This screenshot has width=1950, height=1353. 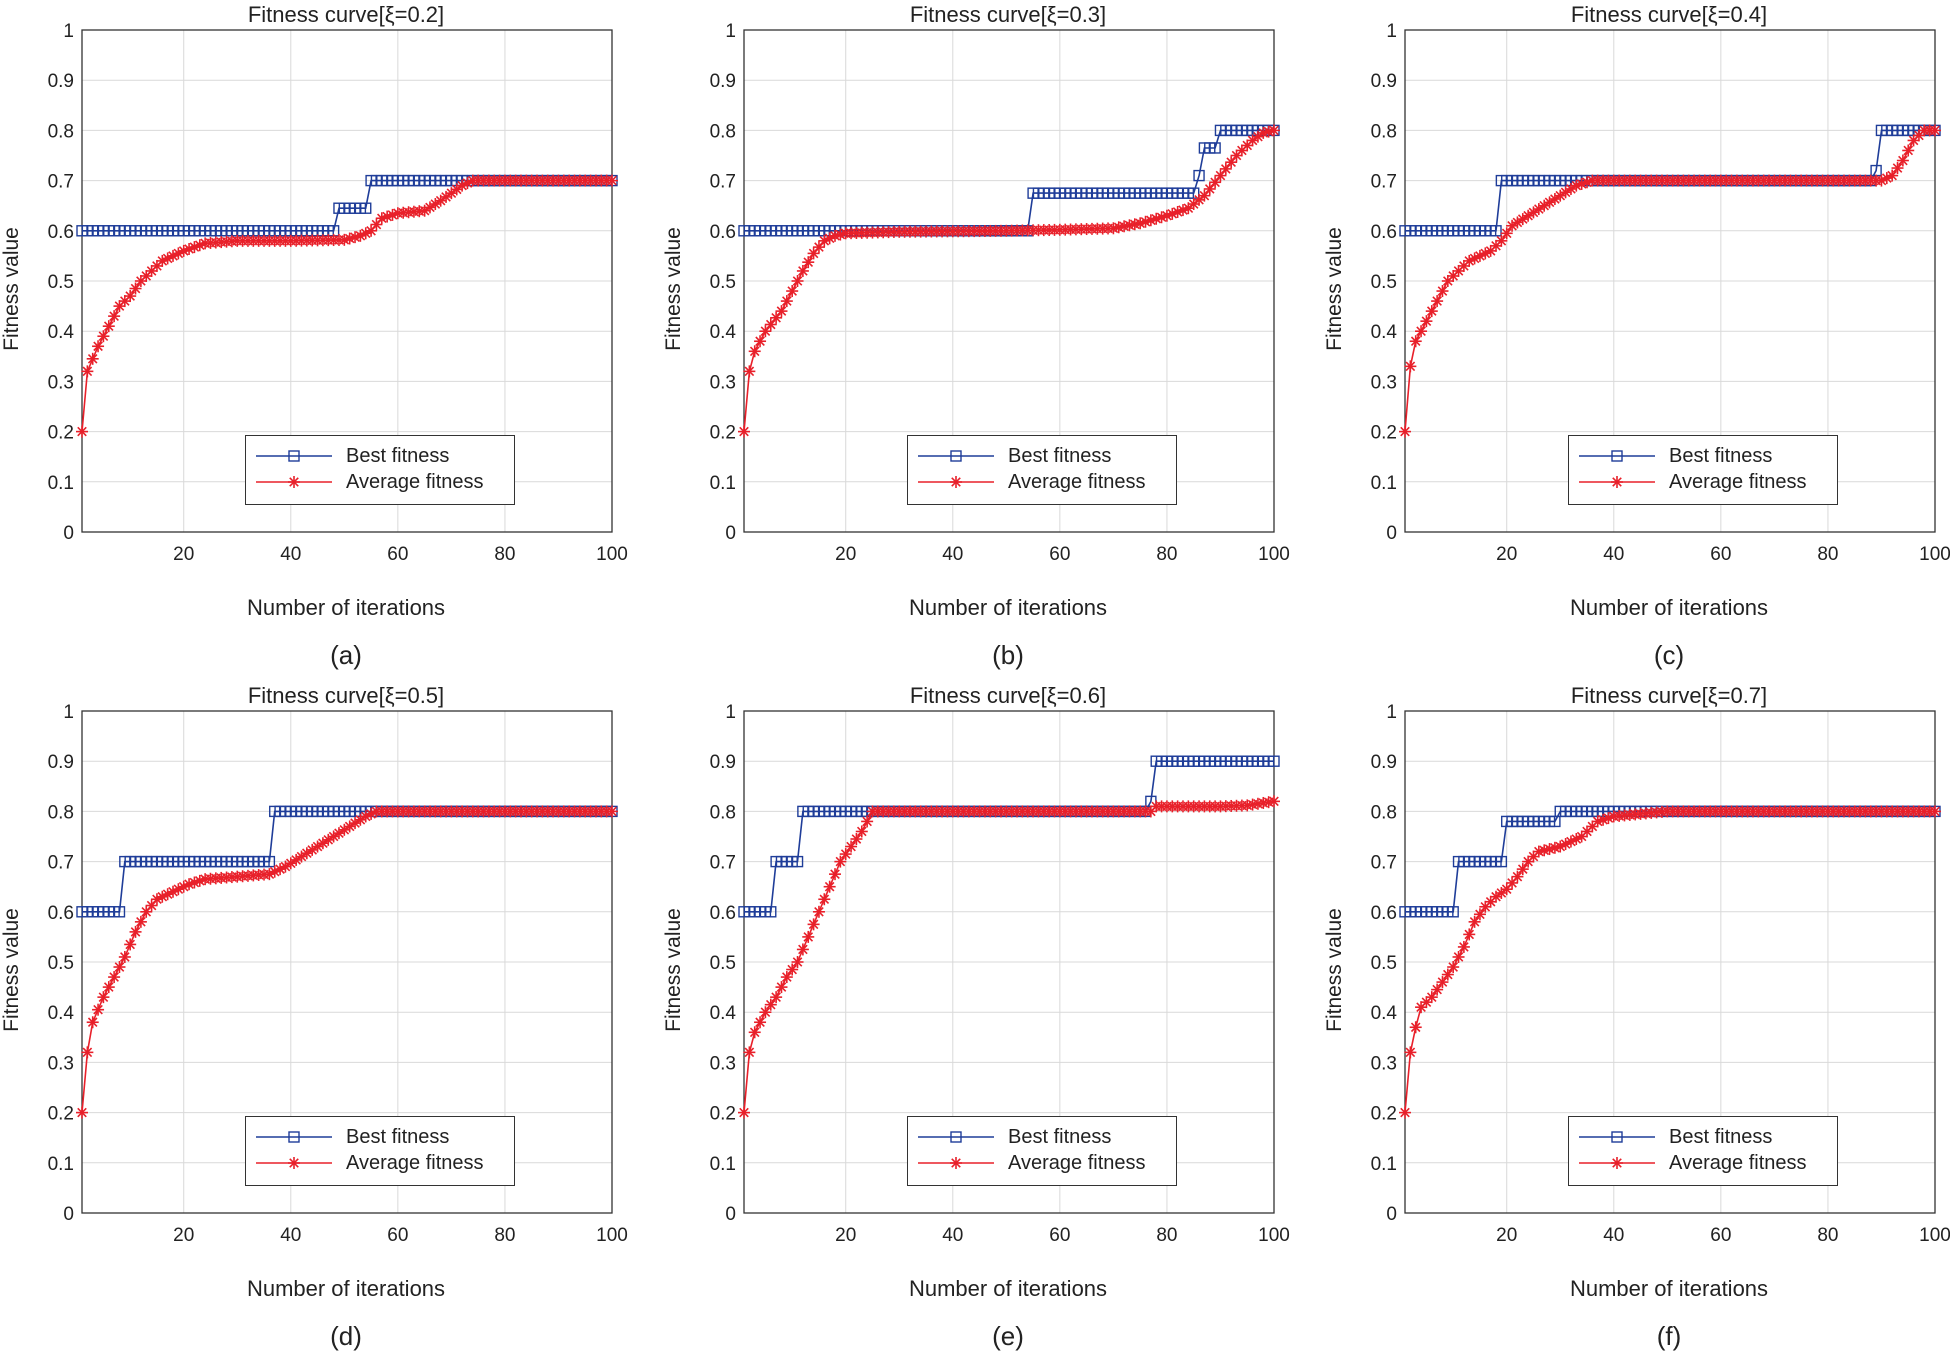 What do you see at coordinates (346, 14) in the screenshot?
I see `chart-title: Fitness curve[ξ=0.2]` at bounding box center [346, 14].